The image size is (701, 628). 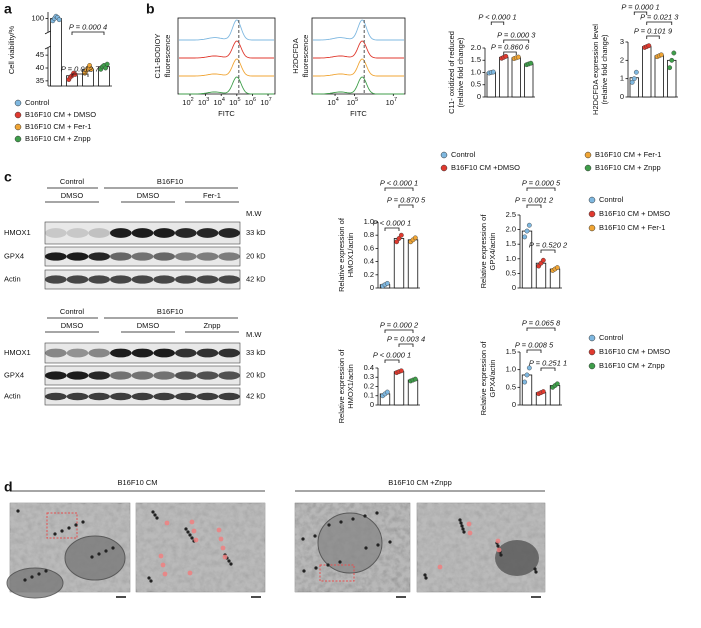 What do you see at coordinates (88, 26) in the screenshot?
I see `p-value: P = 0.000 4` at bounding box center [88, 26].